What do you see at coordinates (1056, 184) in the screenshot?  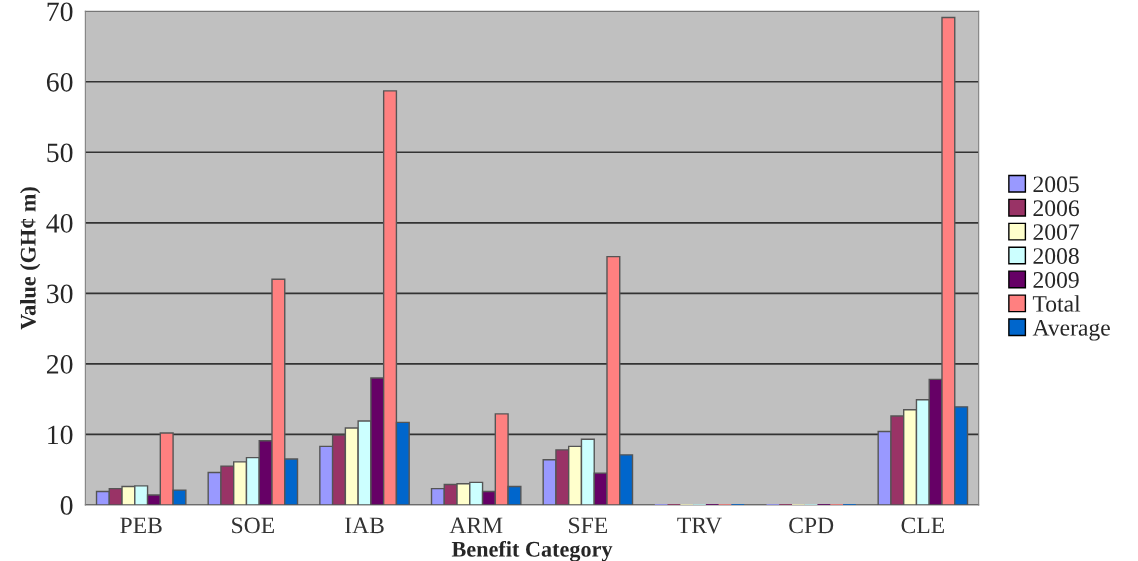 I see `legend-label: 2005` at bounding box center [1056, 184].